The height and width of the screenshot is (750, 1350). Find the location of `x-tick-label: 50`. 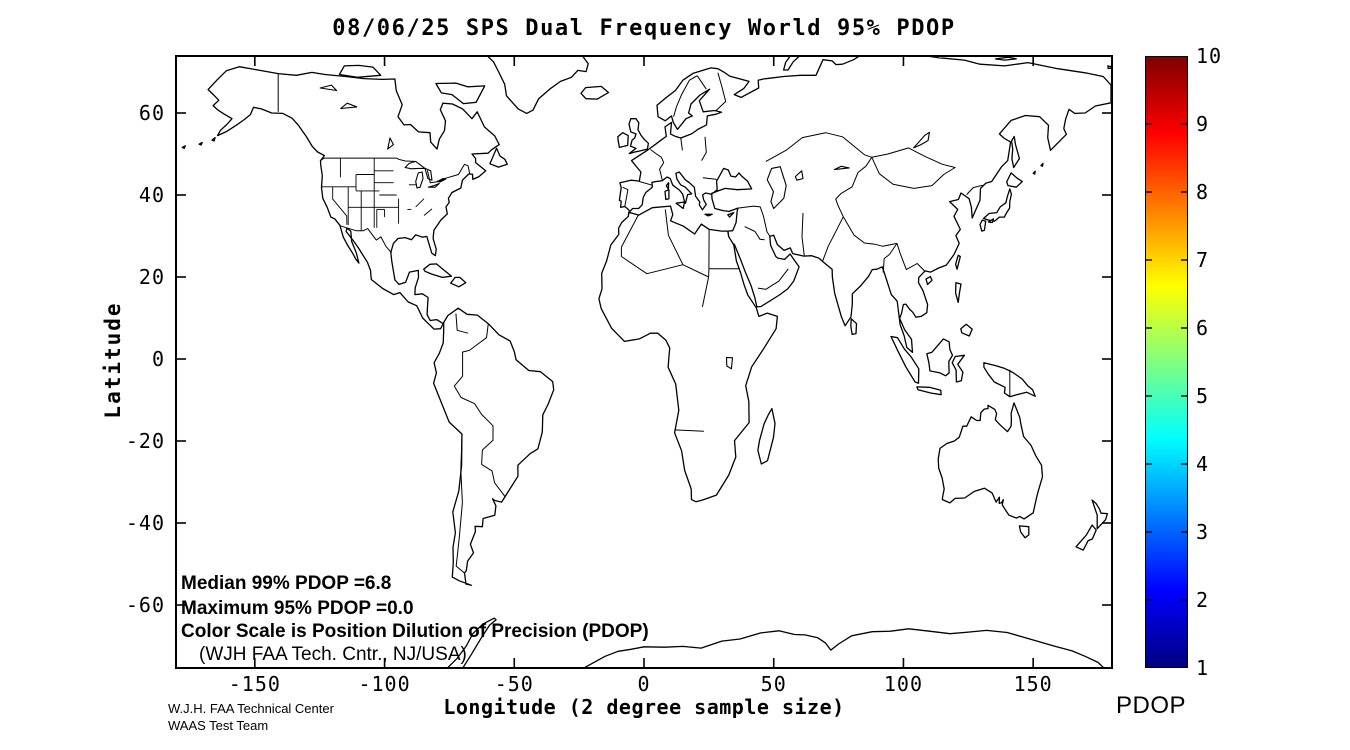

x-tick-label: 50 is located at coordinates (773, 684).